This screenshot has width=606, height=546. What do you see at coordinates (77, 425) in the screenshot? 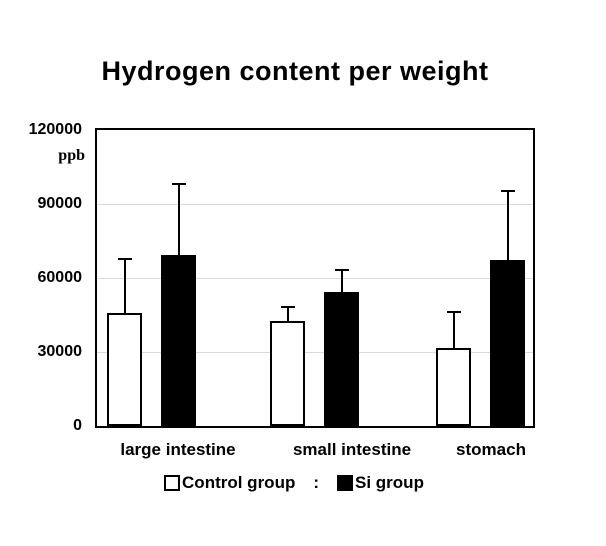
I see `y-axis-tick-label-0: 0` at bounding box center [77, 425].